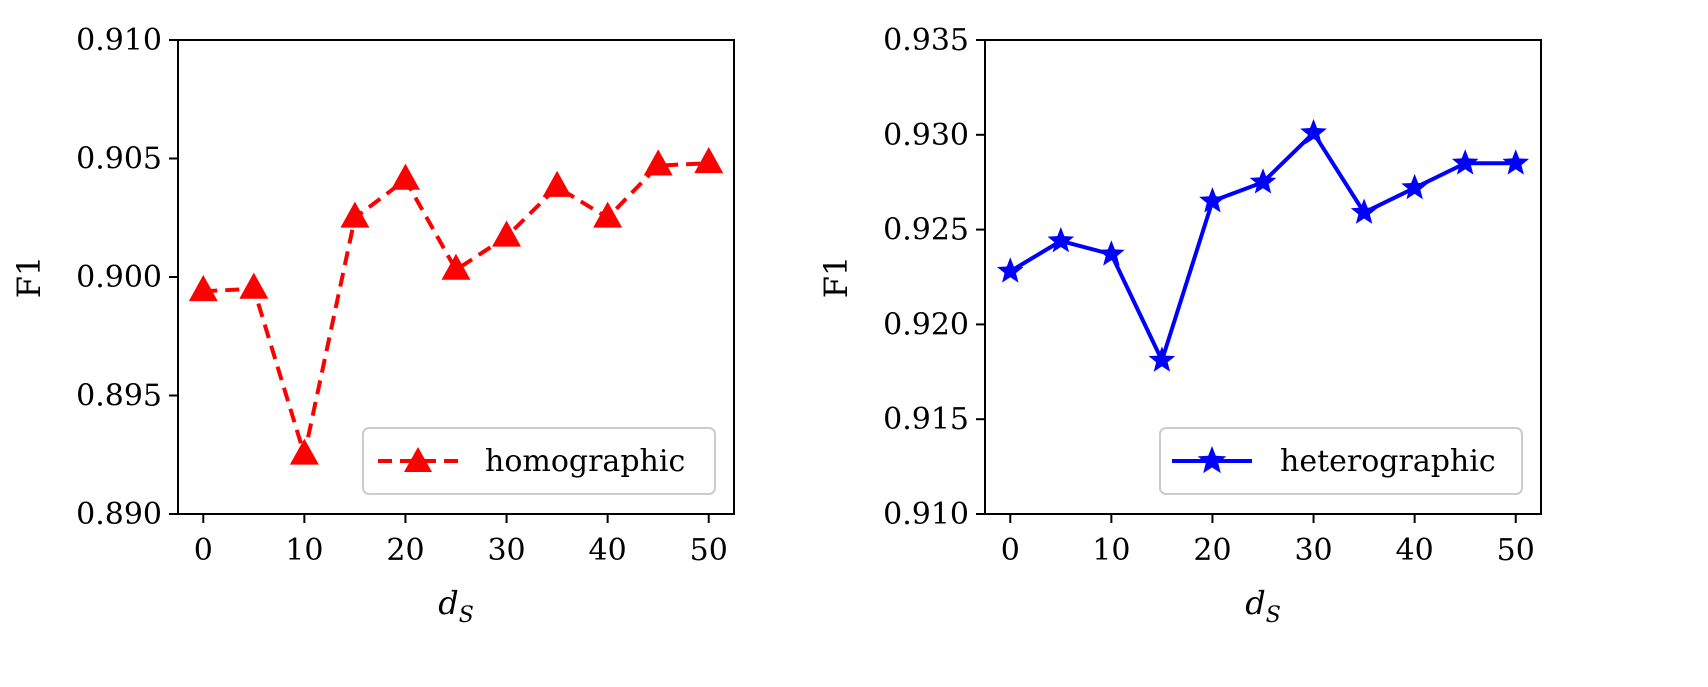 This screenshot has width=1708, height=687. I want to click on y-axis: 0.910 0.915 0.920 0.925 0.930 0.935, so click(934, 277).